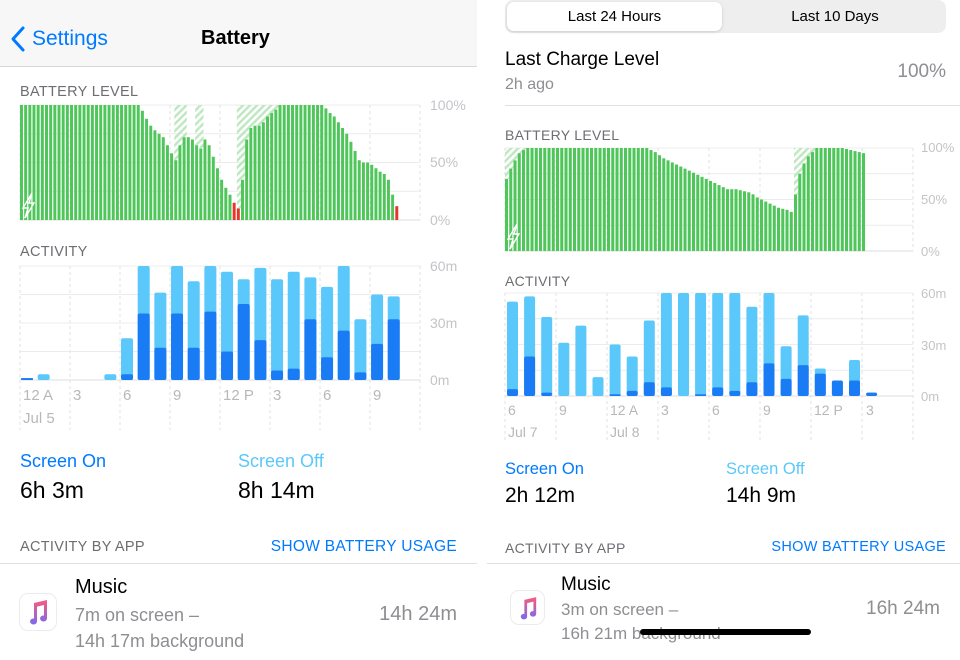 Image resolution: width=960 pixels, height=660 pixels. I want to click on last-charge-ago: 2h ago, so click(529, 84).